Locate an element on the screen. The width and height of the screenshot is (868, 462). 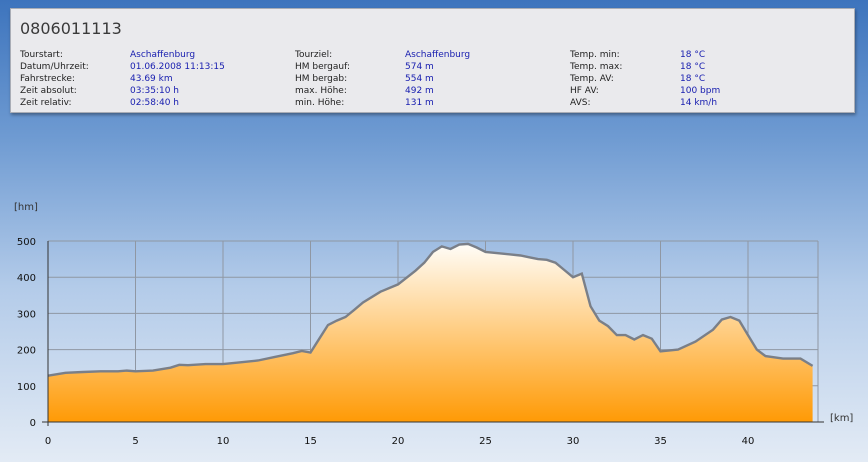
y-tick-label: 500 is located at coordinates (26, 242).